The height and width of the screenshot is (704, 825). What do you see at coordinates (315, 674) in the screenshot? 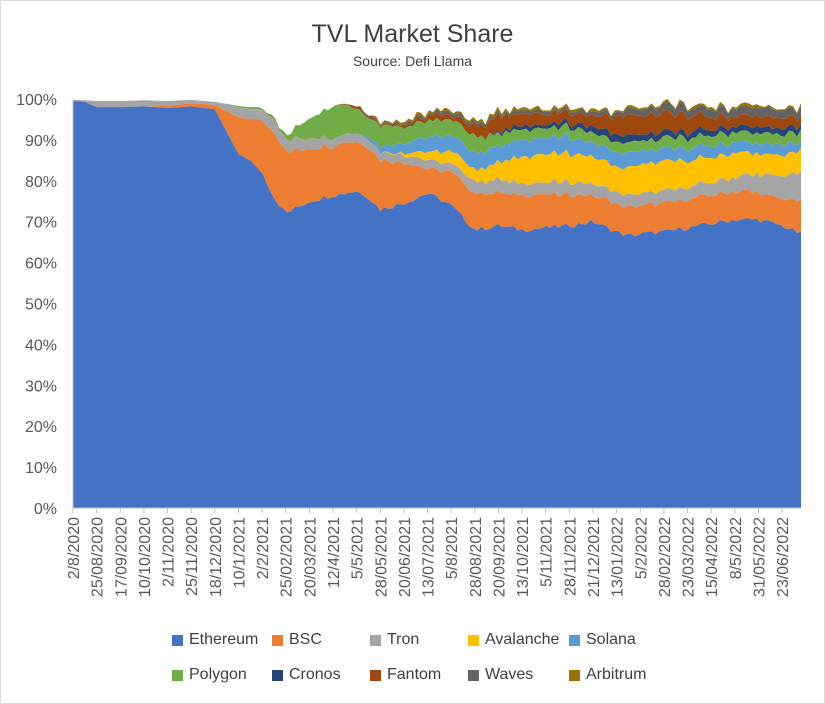
I see `legend-label: Cronos` at bounding box center [315, 674].